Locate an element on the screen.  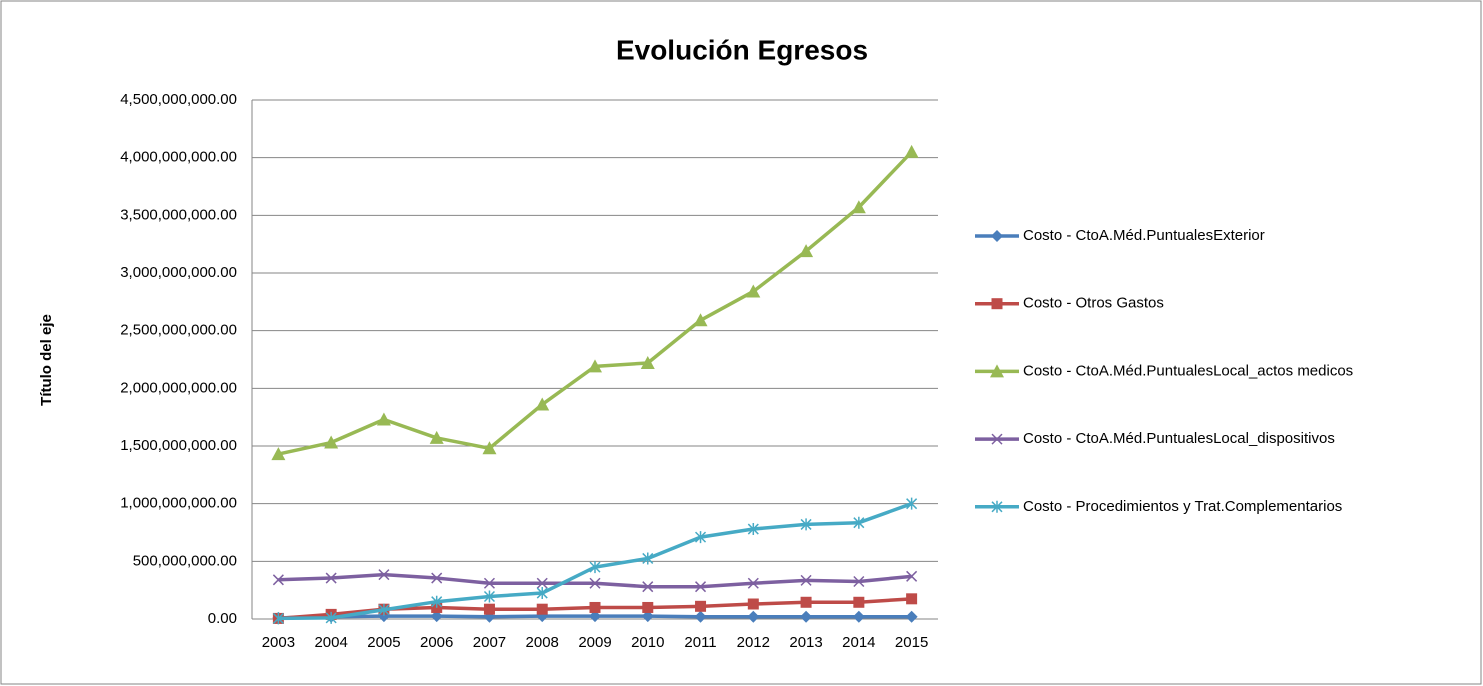
y-tick-label: 0.00 is located at coordinates (222, 618).